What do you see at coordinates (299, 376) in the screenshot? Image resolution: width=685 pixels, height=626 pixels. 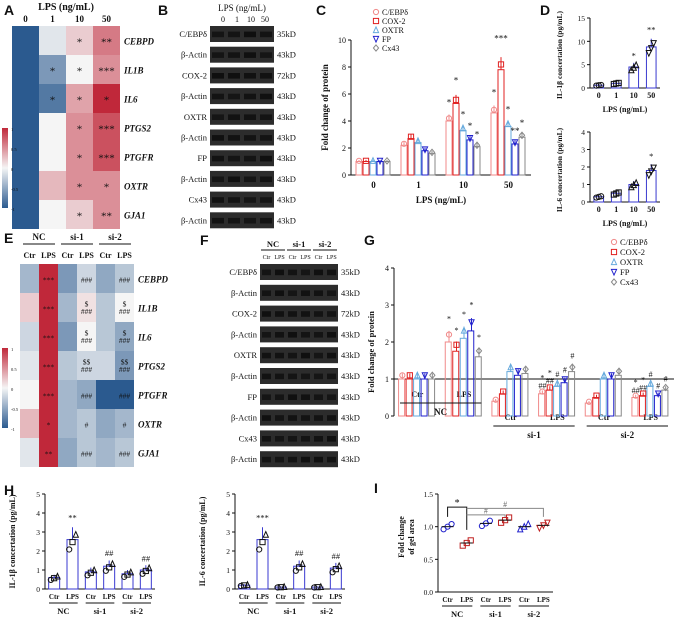 I see `blot-strip` at bounding box center [299, 376].